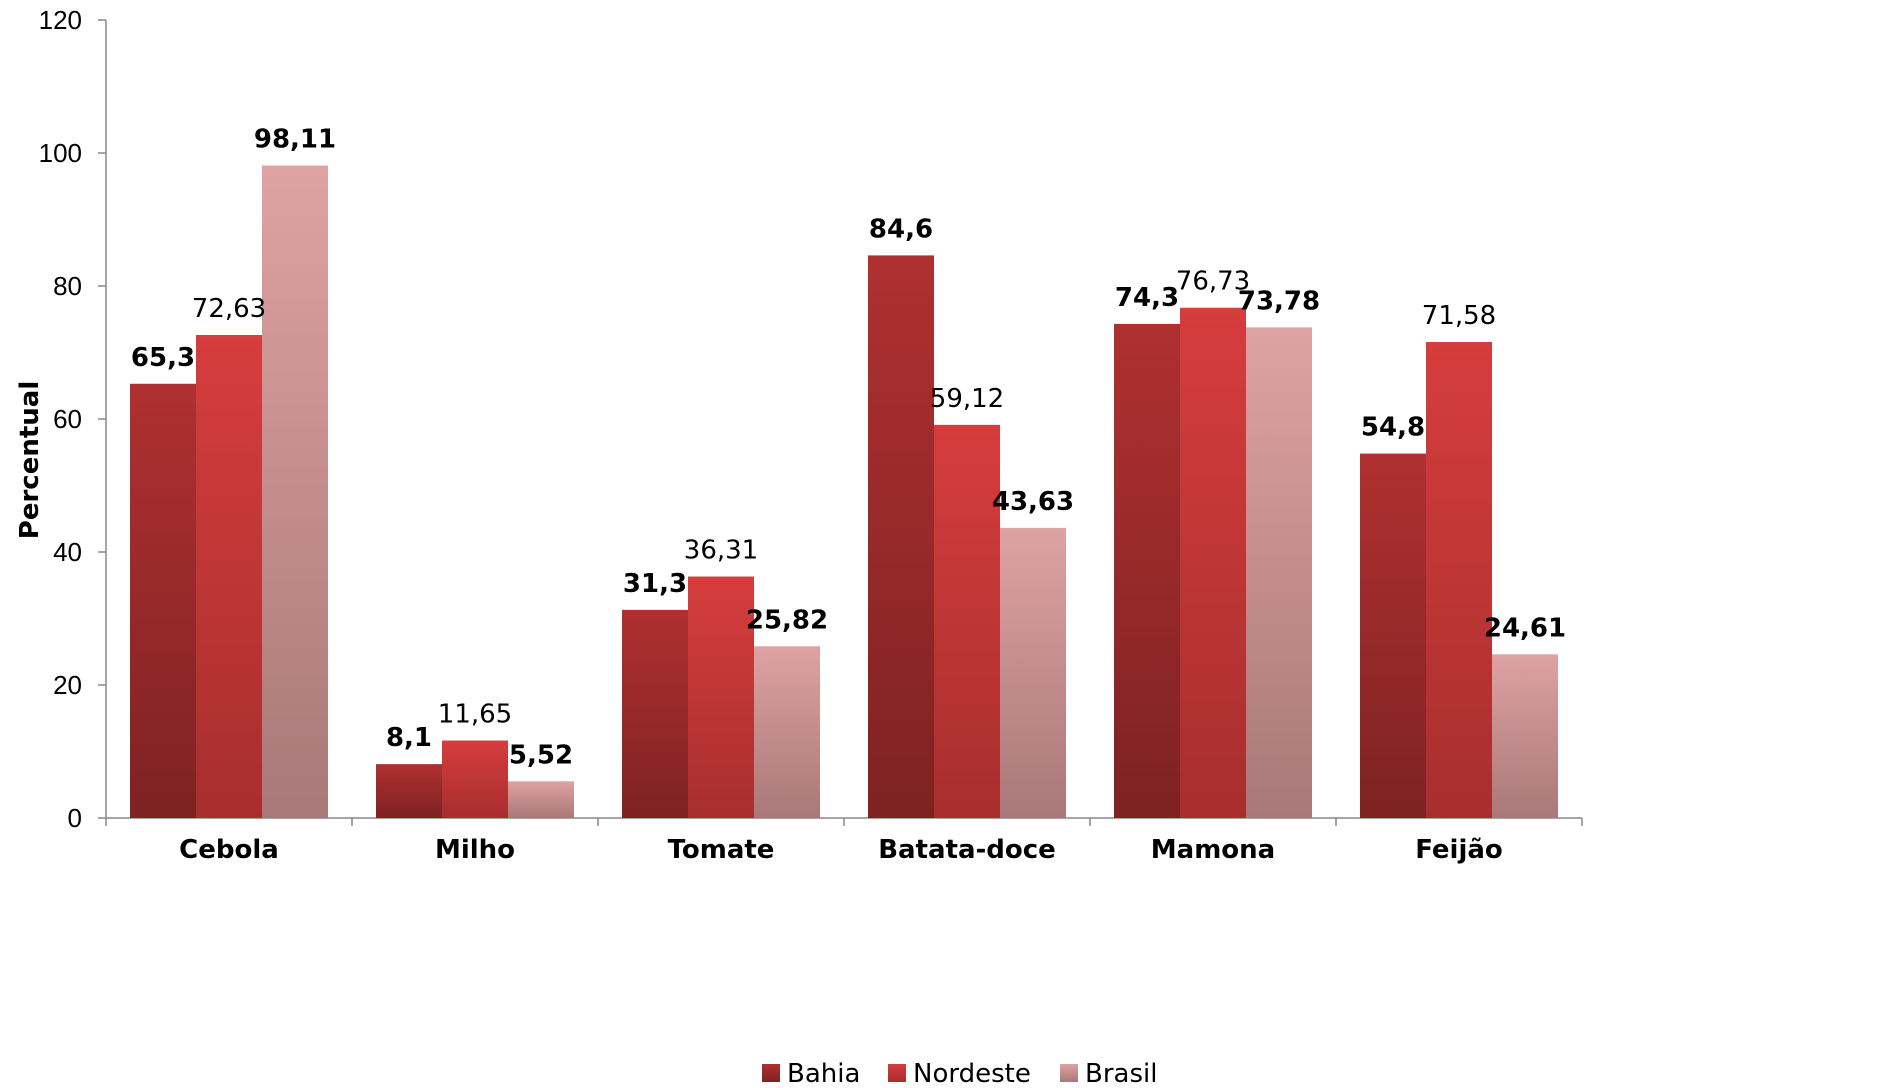 This screenshot has width=1880, height=1088. Describe the element at coordinates (30, 460) in the screenshot. I see `y-axis-title: Percentual` at that location.